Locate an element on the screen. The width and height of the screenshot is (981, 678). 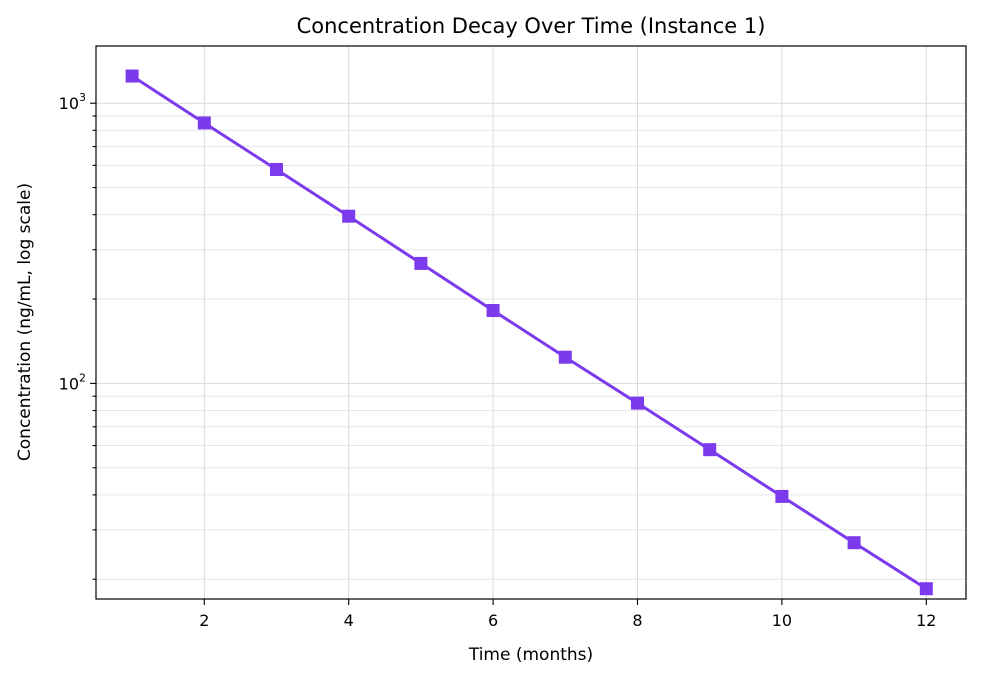
x-tick-label: 8 is located at coordinates (637, 620).